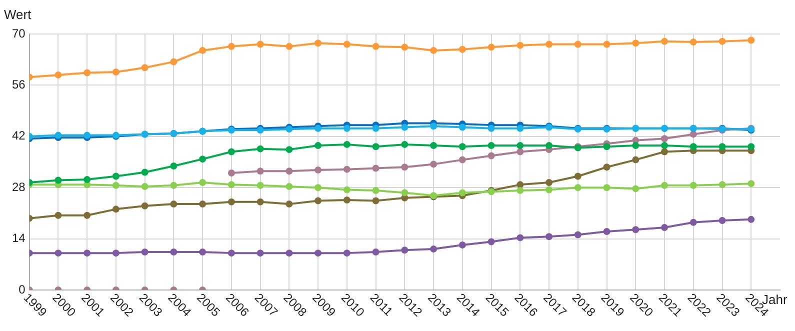 This screenshot has height=331, width=795. What do you see at coordinates (19, 85) in the screenshot?
I see `y-tick-label: 56` at bounding box center [19, 85].